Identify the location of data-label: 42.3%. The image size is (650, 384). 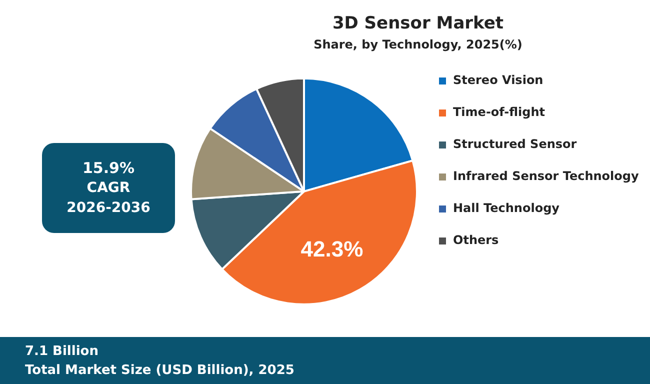
(332, 249).